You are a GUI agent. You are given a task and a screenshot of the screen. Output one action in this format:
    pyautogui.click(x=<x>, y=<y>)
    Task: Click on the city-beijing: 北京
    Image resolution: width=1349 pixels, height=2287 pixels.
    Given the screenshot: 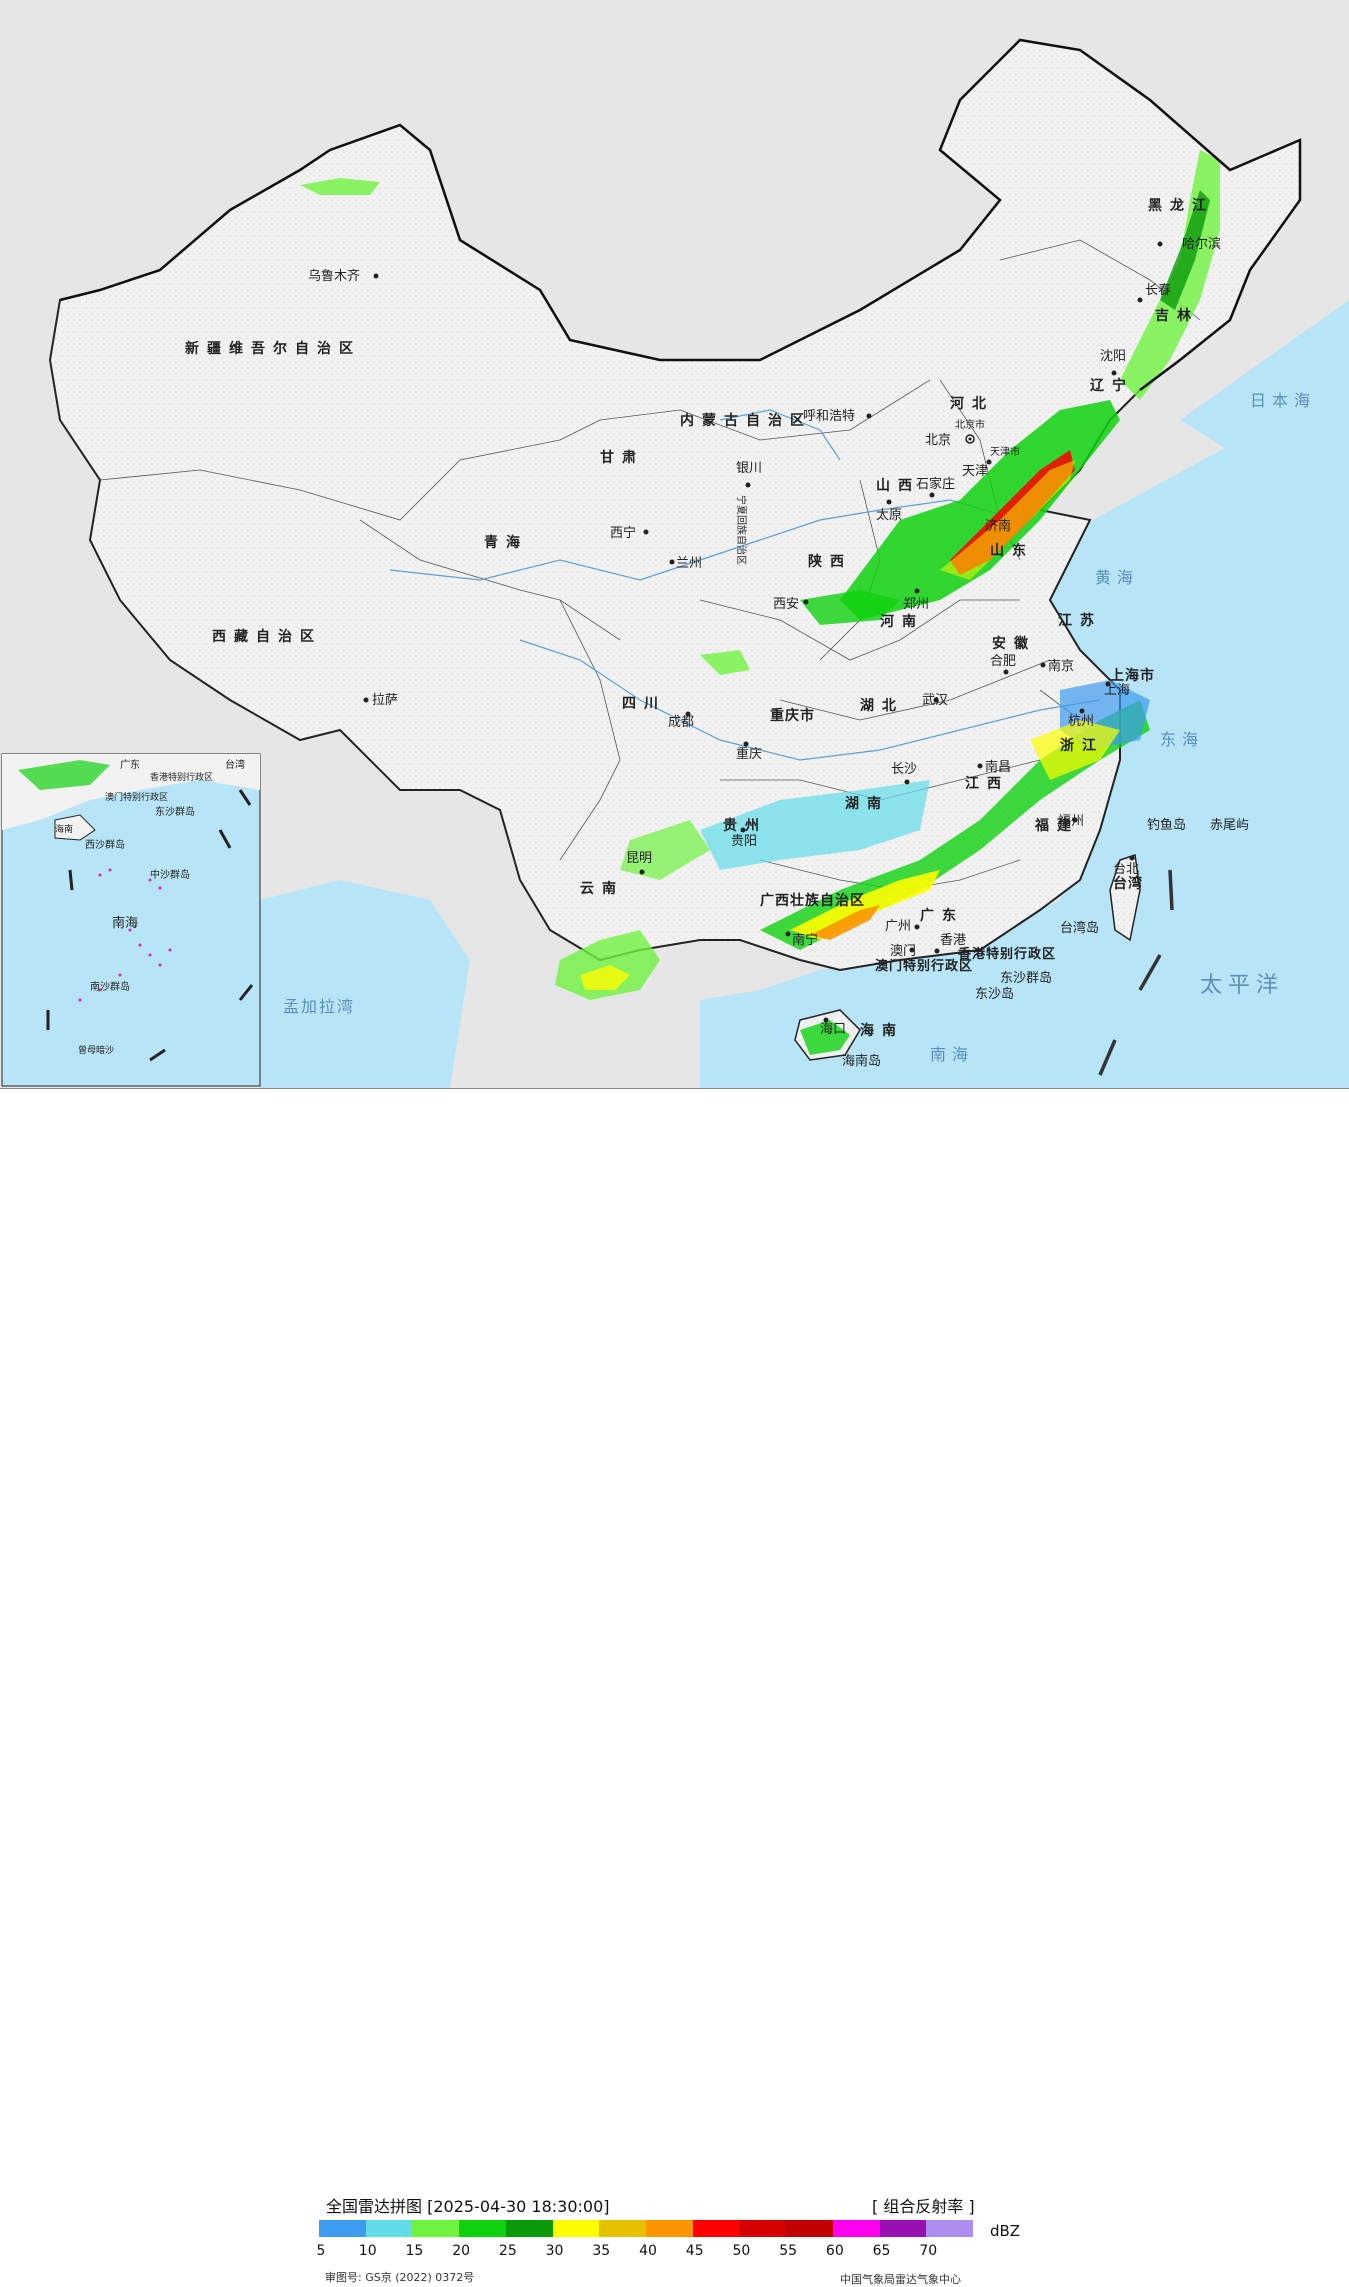 What is the action you would take?
    pyautogui.click(x=938, y=440)
    